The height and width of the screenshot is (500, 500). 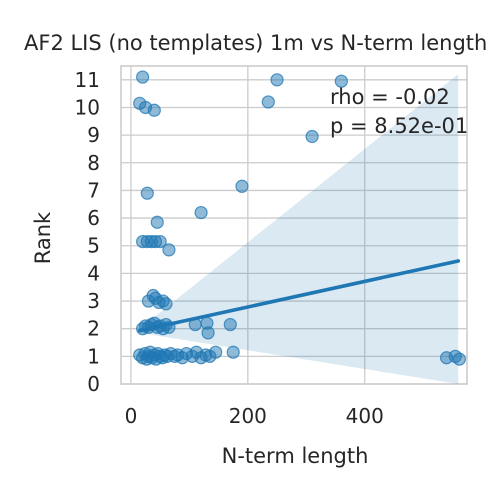 What do you see at coordinates (87, 107) in the screenshot?
I see `y-tick-label: 10` at bounding box center [87, 107].